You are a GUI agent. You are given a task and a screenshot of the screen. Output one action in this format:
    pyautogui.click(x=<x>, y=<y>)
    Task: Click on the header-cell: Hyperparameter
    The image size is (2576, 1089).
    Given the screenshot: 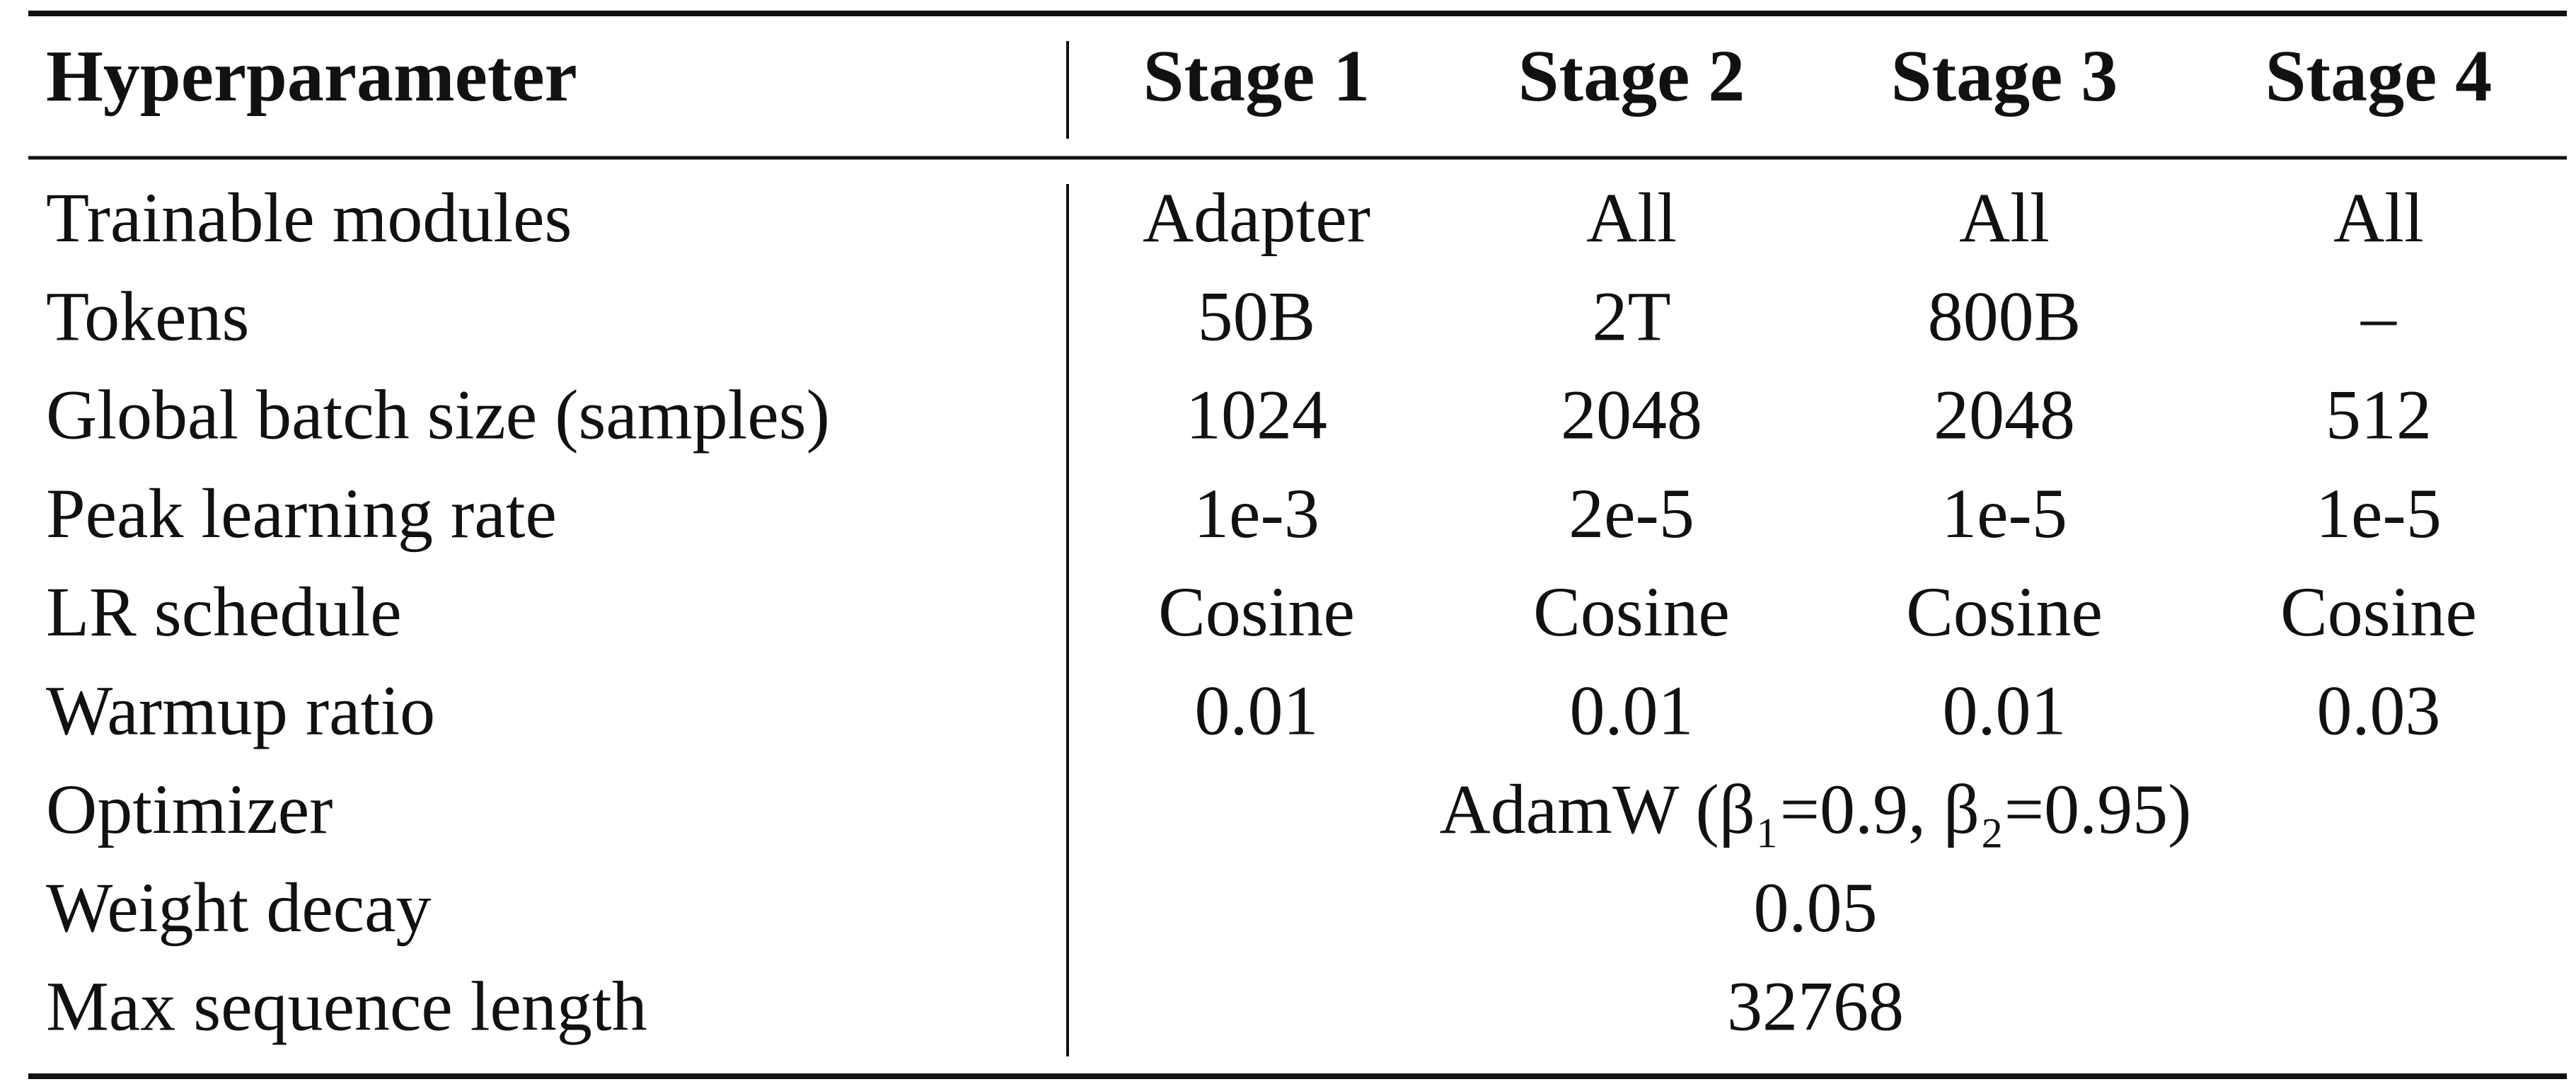 What is the action you would take?
    pyautogui.click(x=311, y=76)
    